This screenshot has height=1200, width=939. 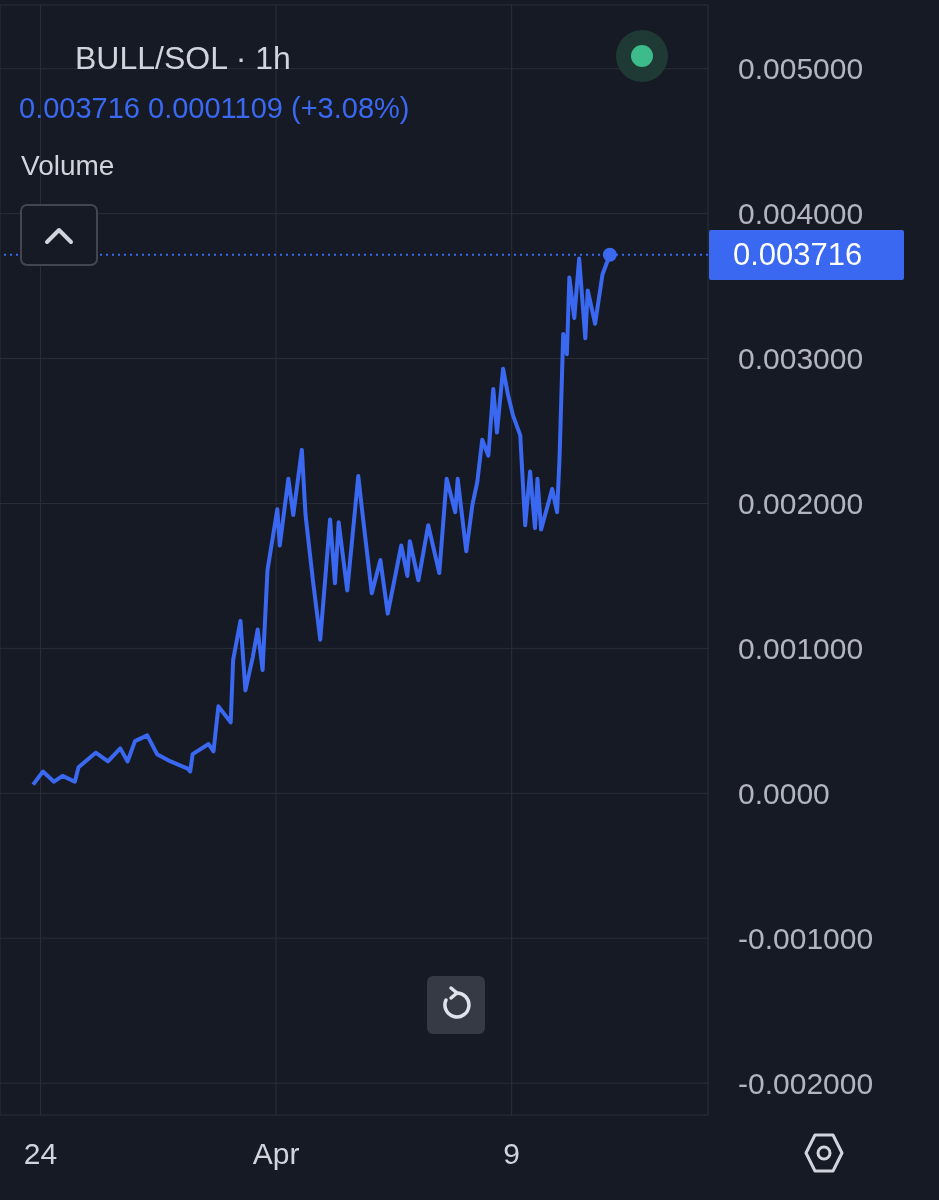 I want to click on y-tick-label: 0.003000, so click(x=801, y=359).